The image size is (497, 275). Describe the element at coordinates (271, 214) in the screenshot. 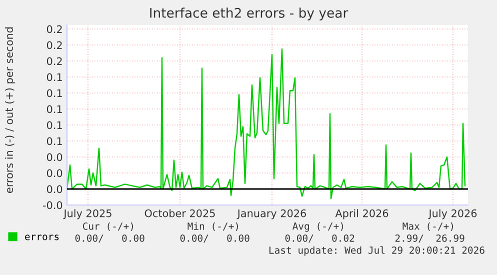

I see `x-tick-label: January 2026` at that location.